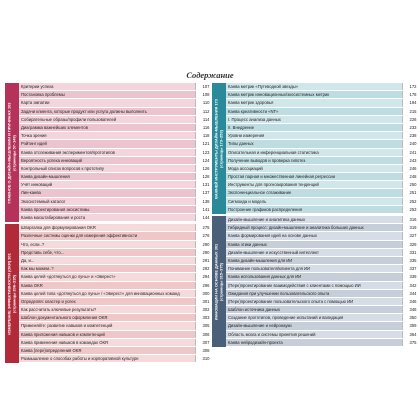  Describe the element at coordinates (314, 144) in the screenshot. I see `toc-entry-title: Типы данных` at that location.